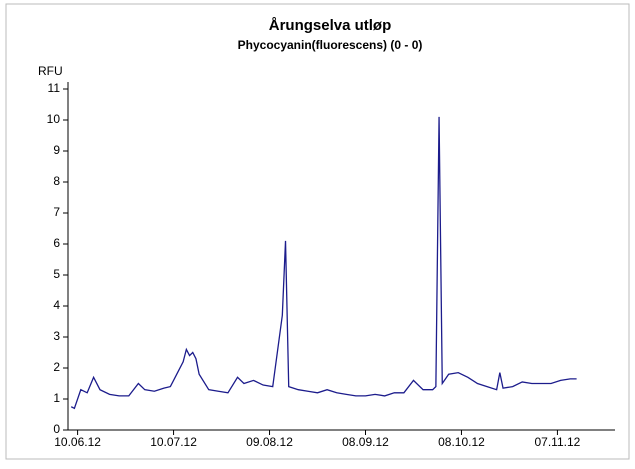 This screenshot has height=469, width=635. Describe the element at coordinates (56, 336) in the screenshot. I see `y-tick-label: 3` at that location.